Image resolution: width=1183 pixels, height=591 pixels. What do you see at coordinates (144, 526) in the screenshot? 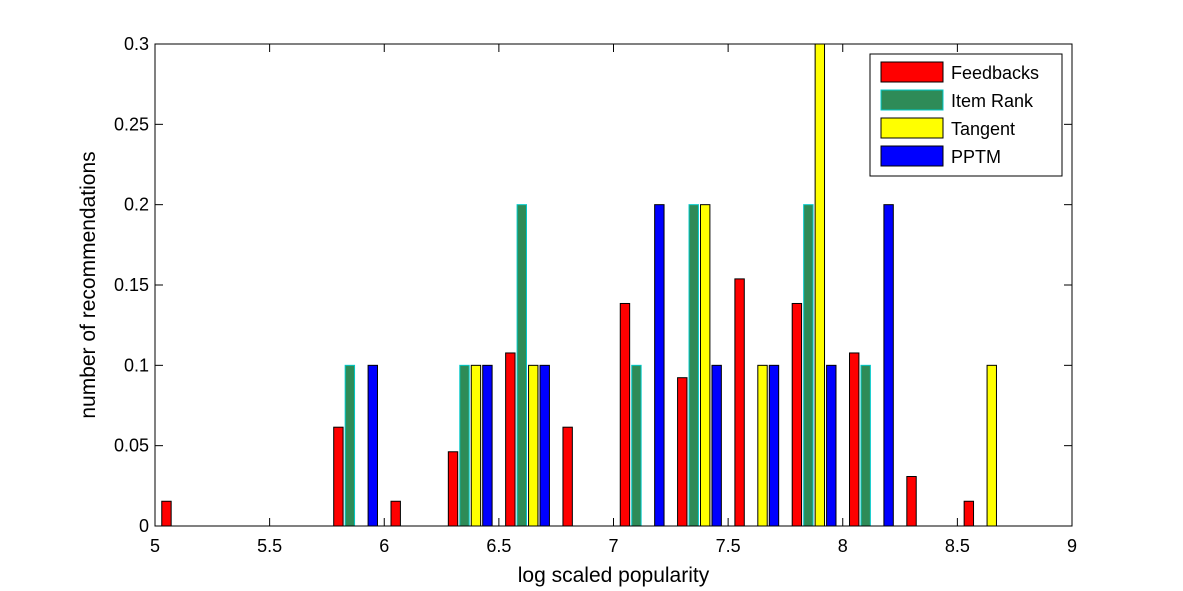
I see `y-tick-label: 0` at bounding box center [144, 526].